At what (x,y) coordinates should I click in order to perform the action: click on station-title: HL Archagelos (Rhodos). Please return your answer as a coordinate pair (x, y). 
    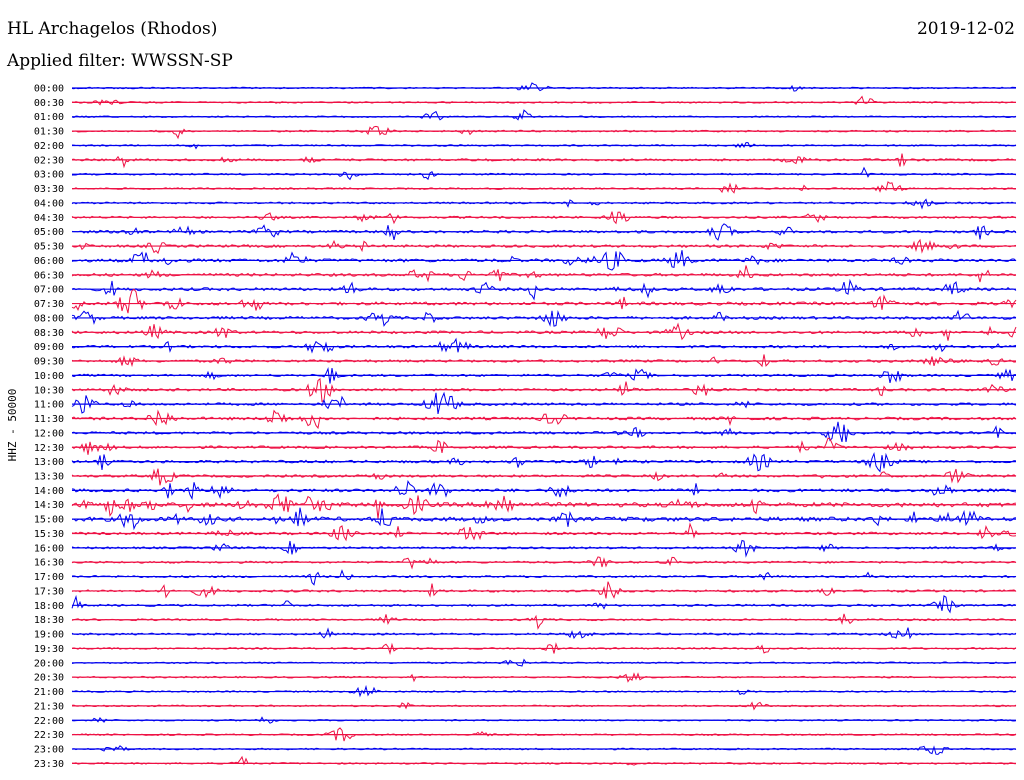
    Looking at the image, I should click on (112, 29).